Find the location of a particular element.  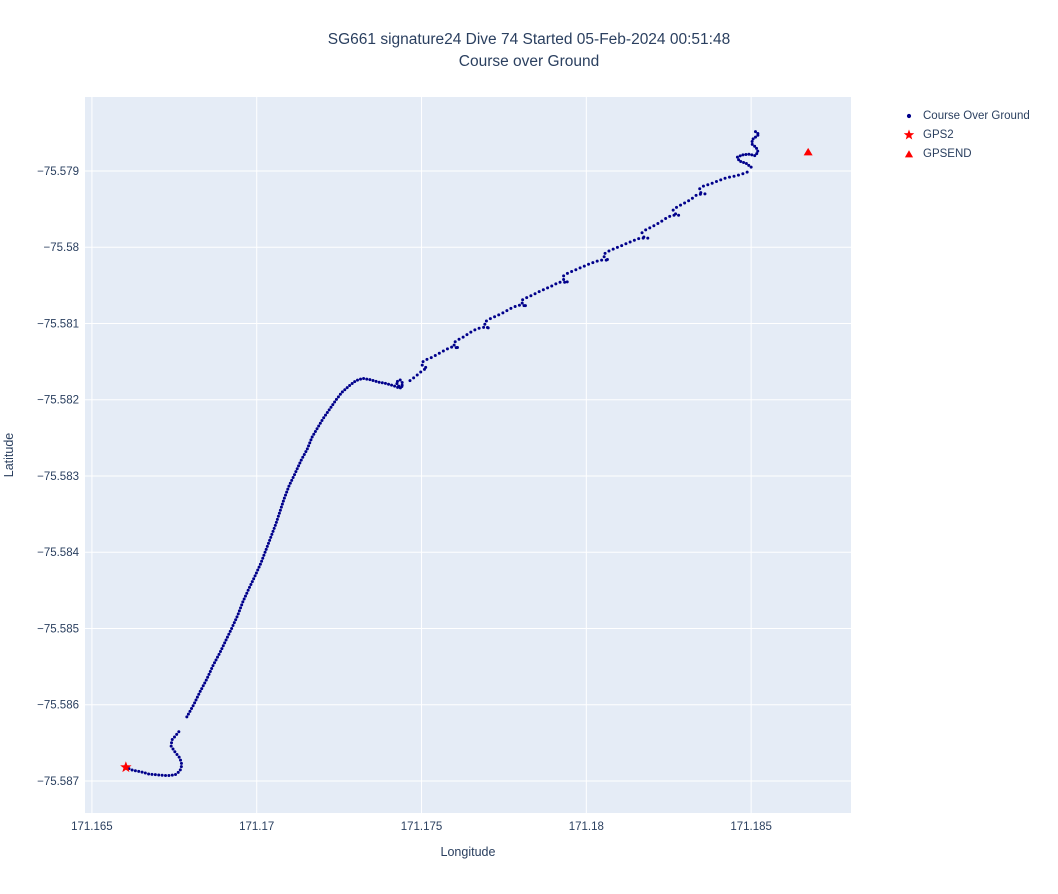

x-tick-label: 171.185 is located at coordinates (751, 827).